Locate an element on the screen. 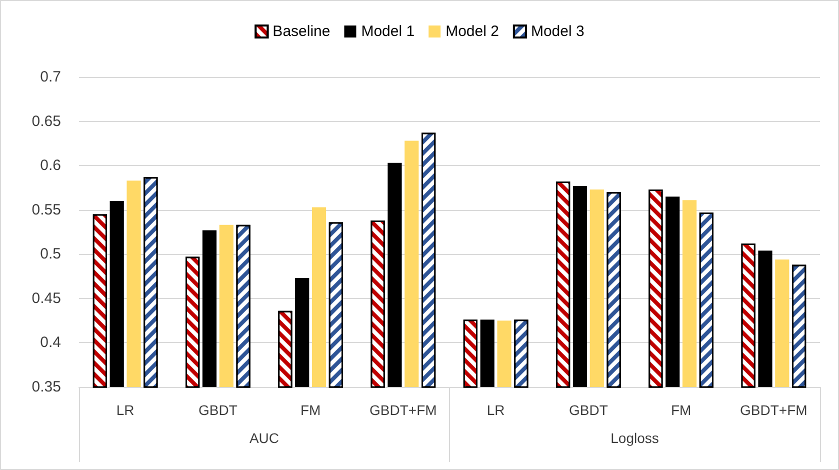 Image resolution: width=839 pixels, height=470 pixels. legend-label: Model 1 is located at coordinates (388, 31).